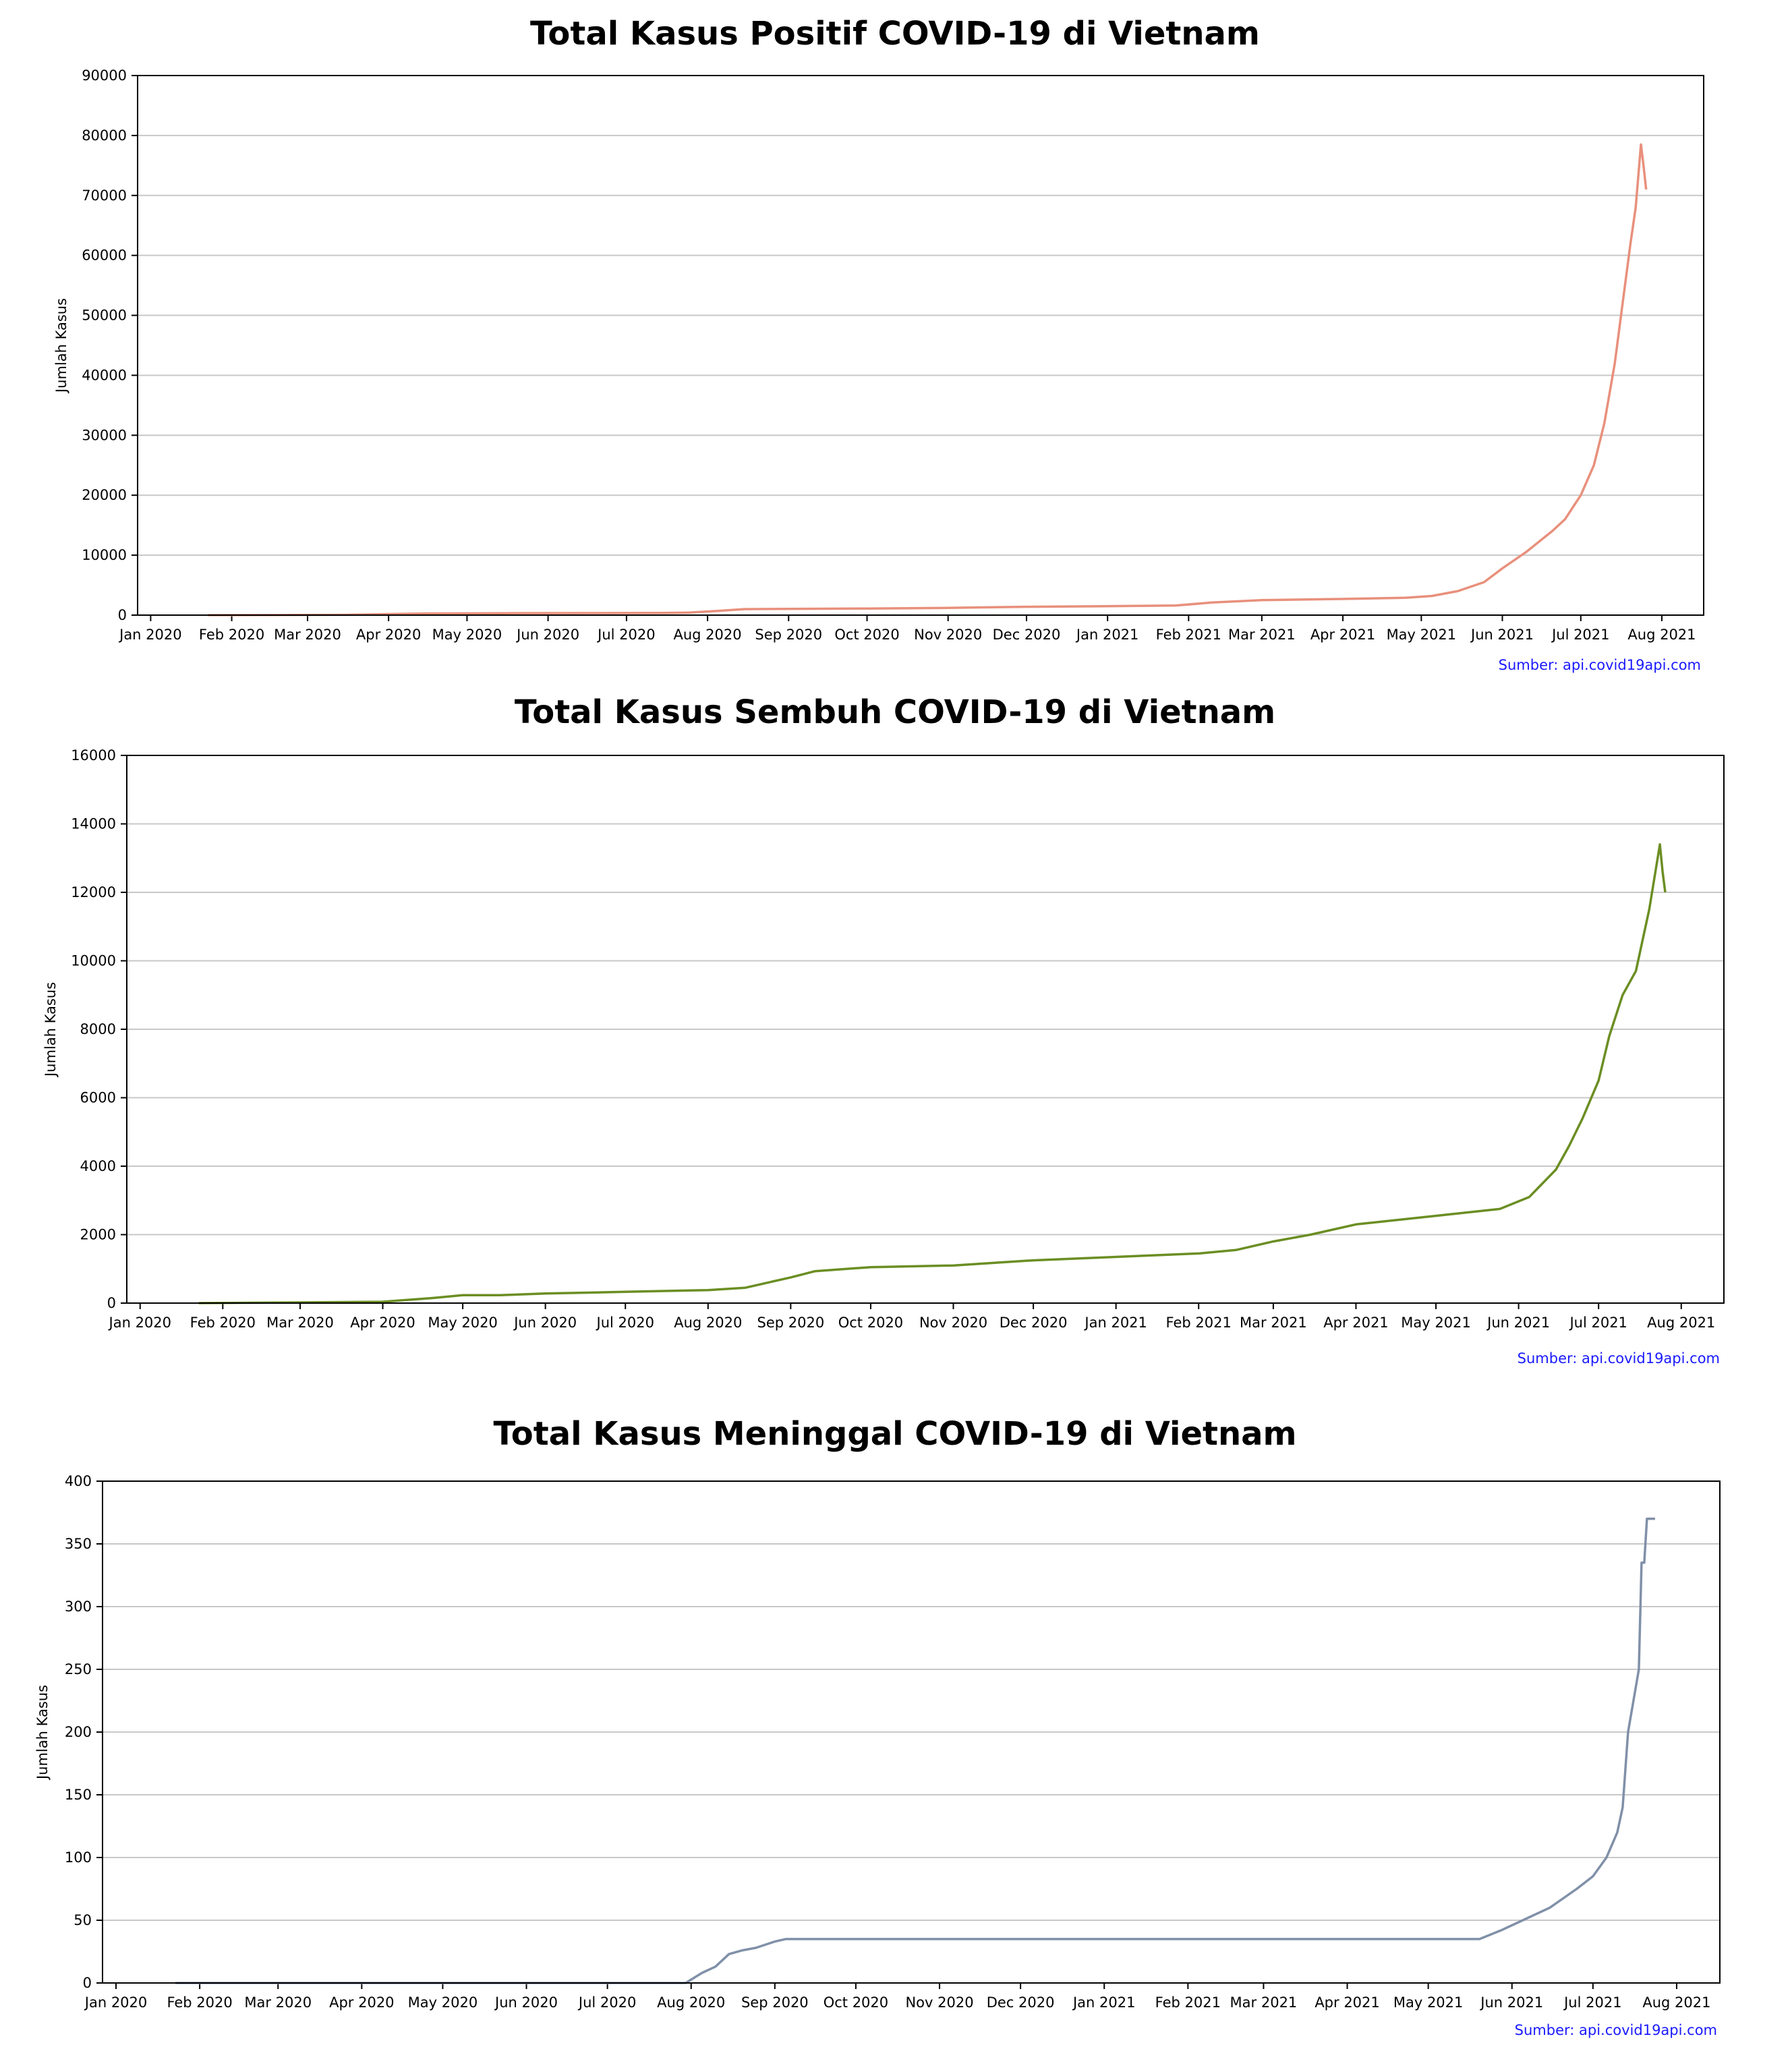 The width and height of the screenshot is (1790, 2072). I want to click on chart-title: Total Kasus Positif COVID-19 di Vietnam, so click(895, 34).